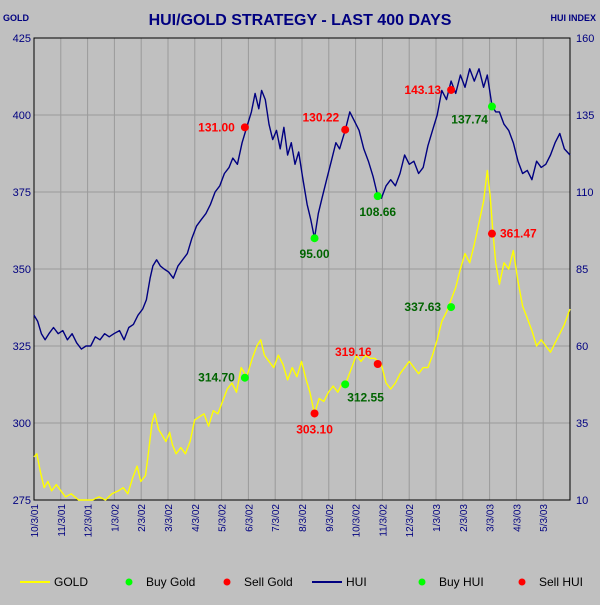 The height and width of the screenshot is (605, 600). I want to click on y-right-tick-label: 10, so click(582, 501).